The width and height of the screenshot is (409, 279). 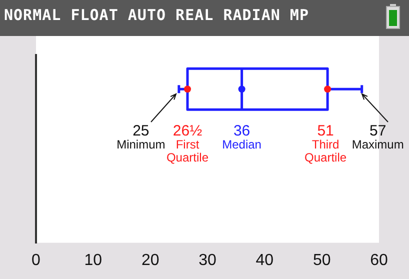 I want to click on annotation: Minimum, so click(x=141, y=144).